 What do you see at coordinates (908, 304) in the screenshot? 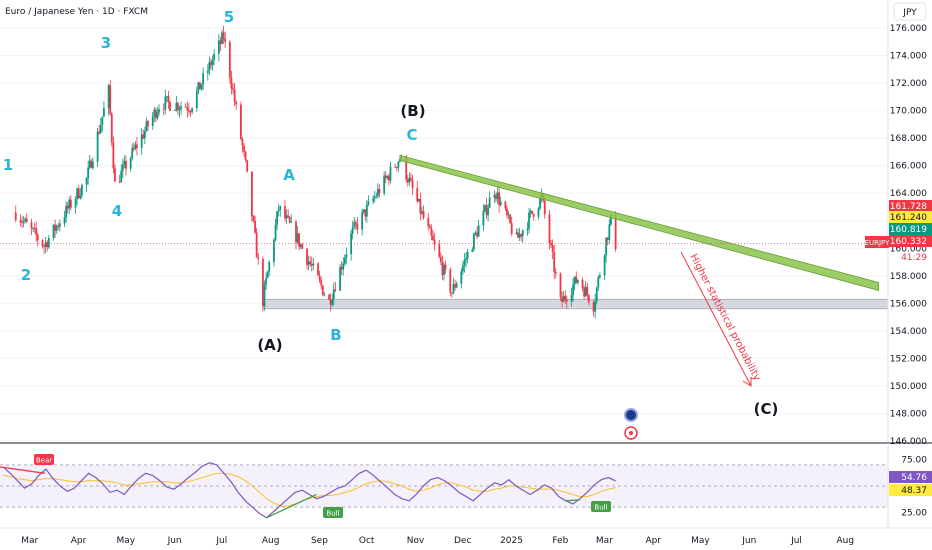
I see `price-tick-label: 156.000` at bounding box center [908, 304].